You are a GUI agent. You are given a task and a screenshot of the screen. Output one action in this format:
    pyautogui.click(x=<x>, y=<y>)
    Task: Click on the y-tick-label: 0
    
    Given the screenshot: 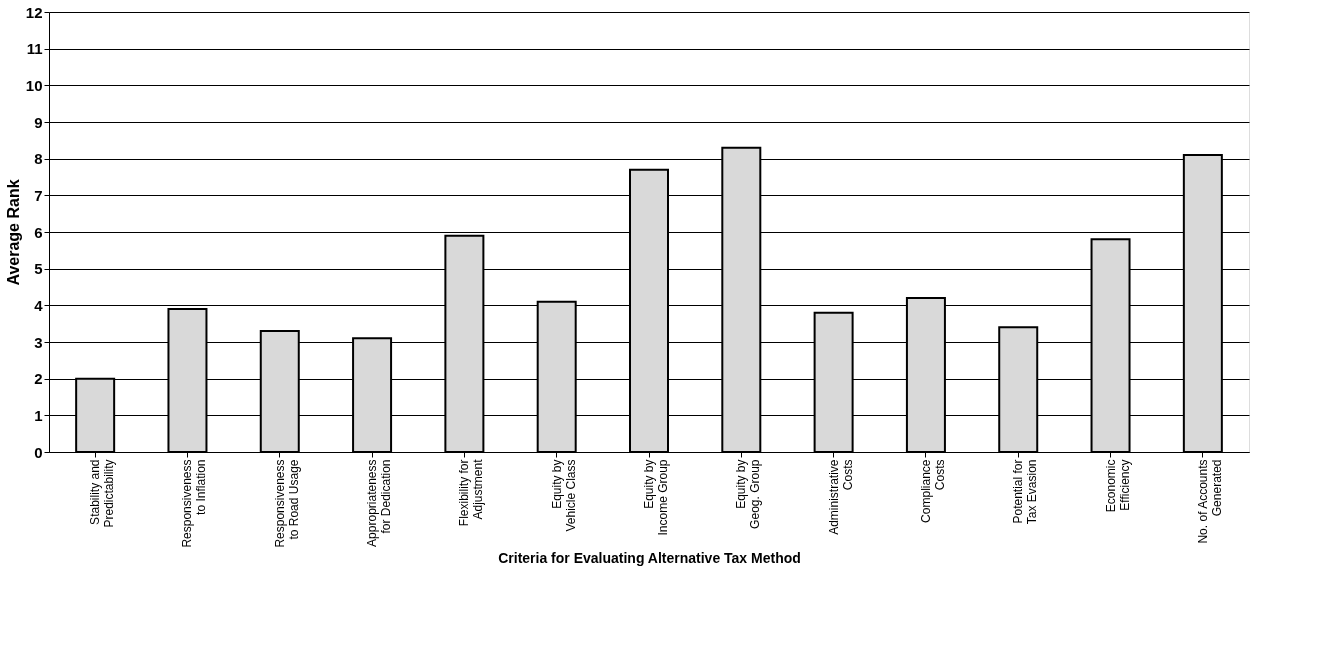 What is the action you would take?
    pyautogui.click(x=38, y=452)
    